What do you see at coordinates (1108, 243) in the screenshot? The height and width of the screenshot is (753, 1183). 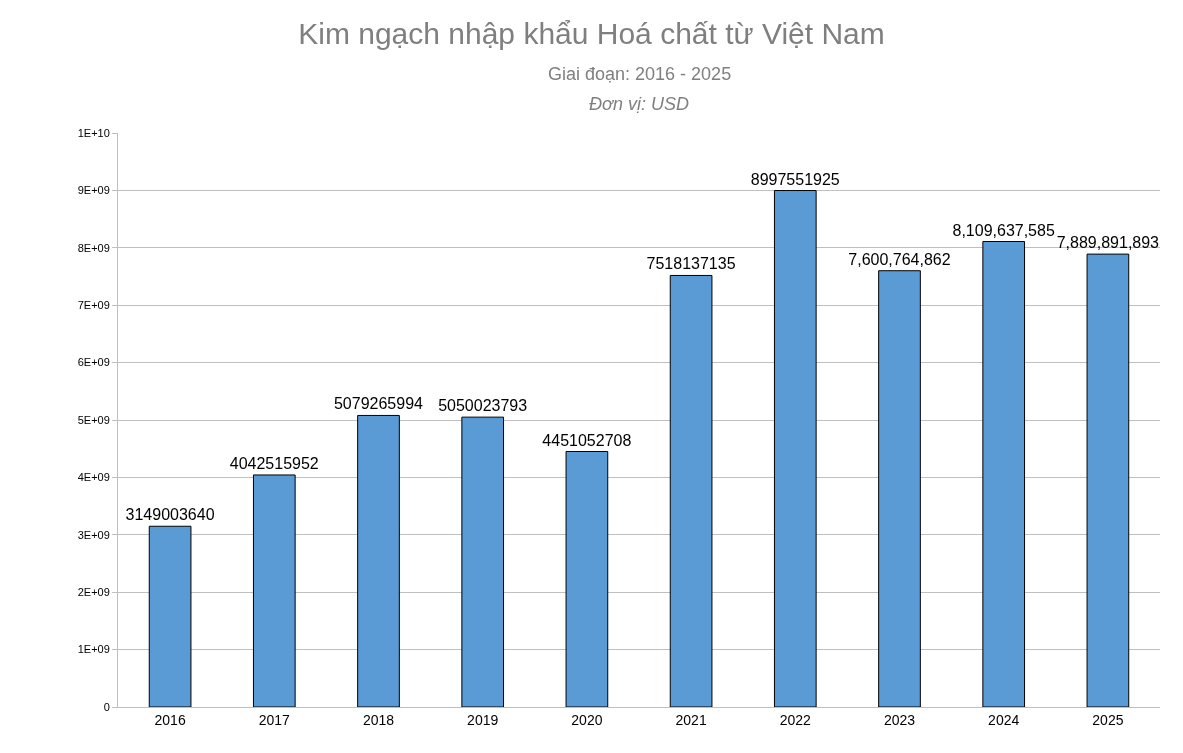 I see `data-label: 7,889,891,893` at bounding box center [1108, 243].